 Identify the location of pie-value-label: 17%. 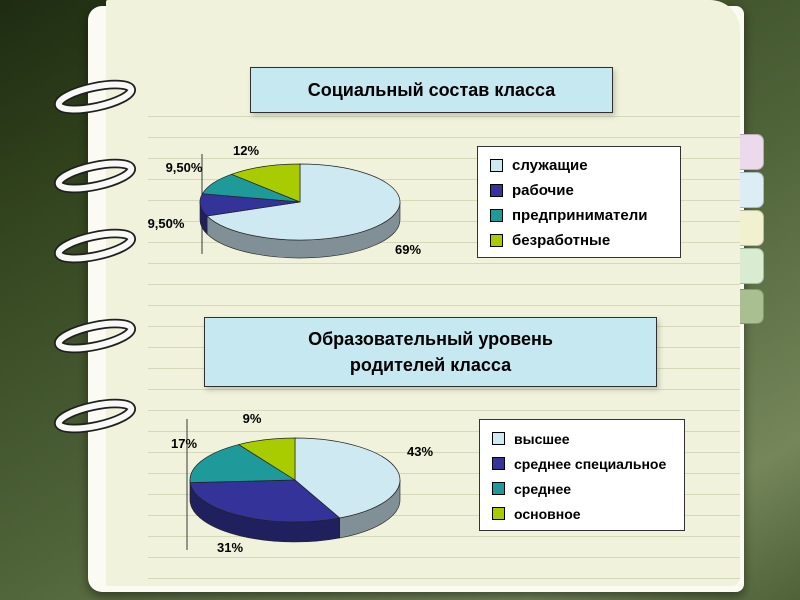
(184, 443).